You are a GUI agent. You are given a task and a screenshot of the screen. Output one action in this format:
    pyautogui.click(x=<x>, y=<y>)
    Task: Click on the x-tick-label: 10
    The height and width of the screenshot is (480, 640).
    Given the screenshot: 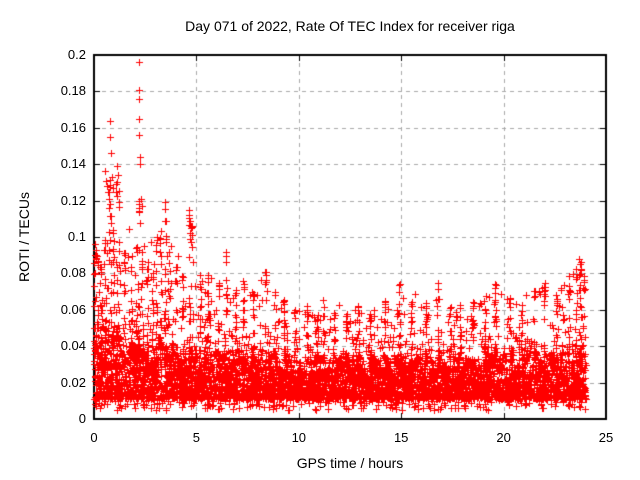 What is the action you would take?
    pyautogui.click(x=299, y=437)
    